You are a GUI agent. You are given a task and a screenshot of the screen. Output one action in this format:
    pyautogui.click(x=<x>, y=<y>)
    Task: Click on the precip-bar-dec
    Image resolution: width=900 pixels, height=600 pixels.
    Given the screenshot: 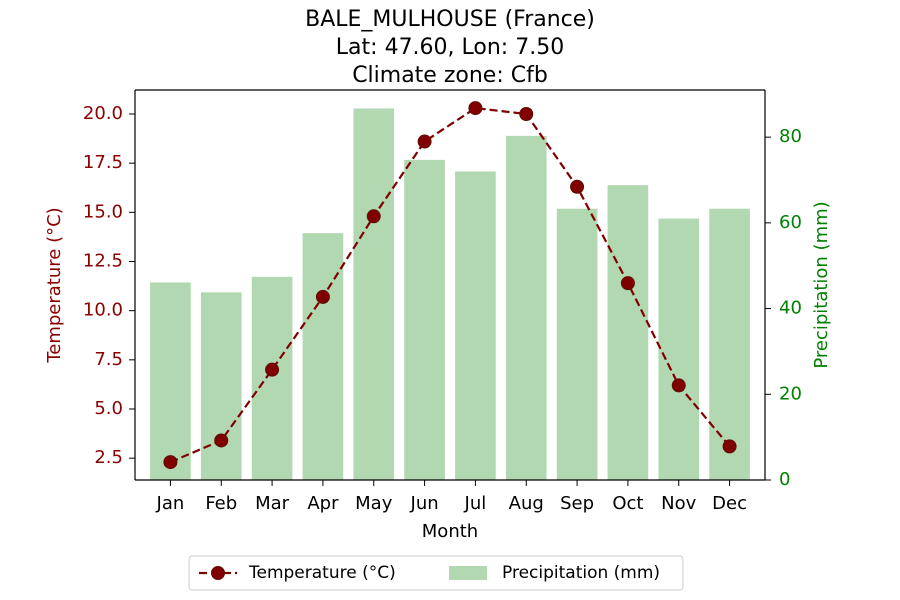 What is the action you would take?
    pyautogui.click(x=729, y=344)
    